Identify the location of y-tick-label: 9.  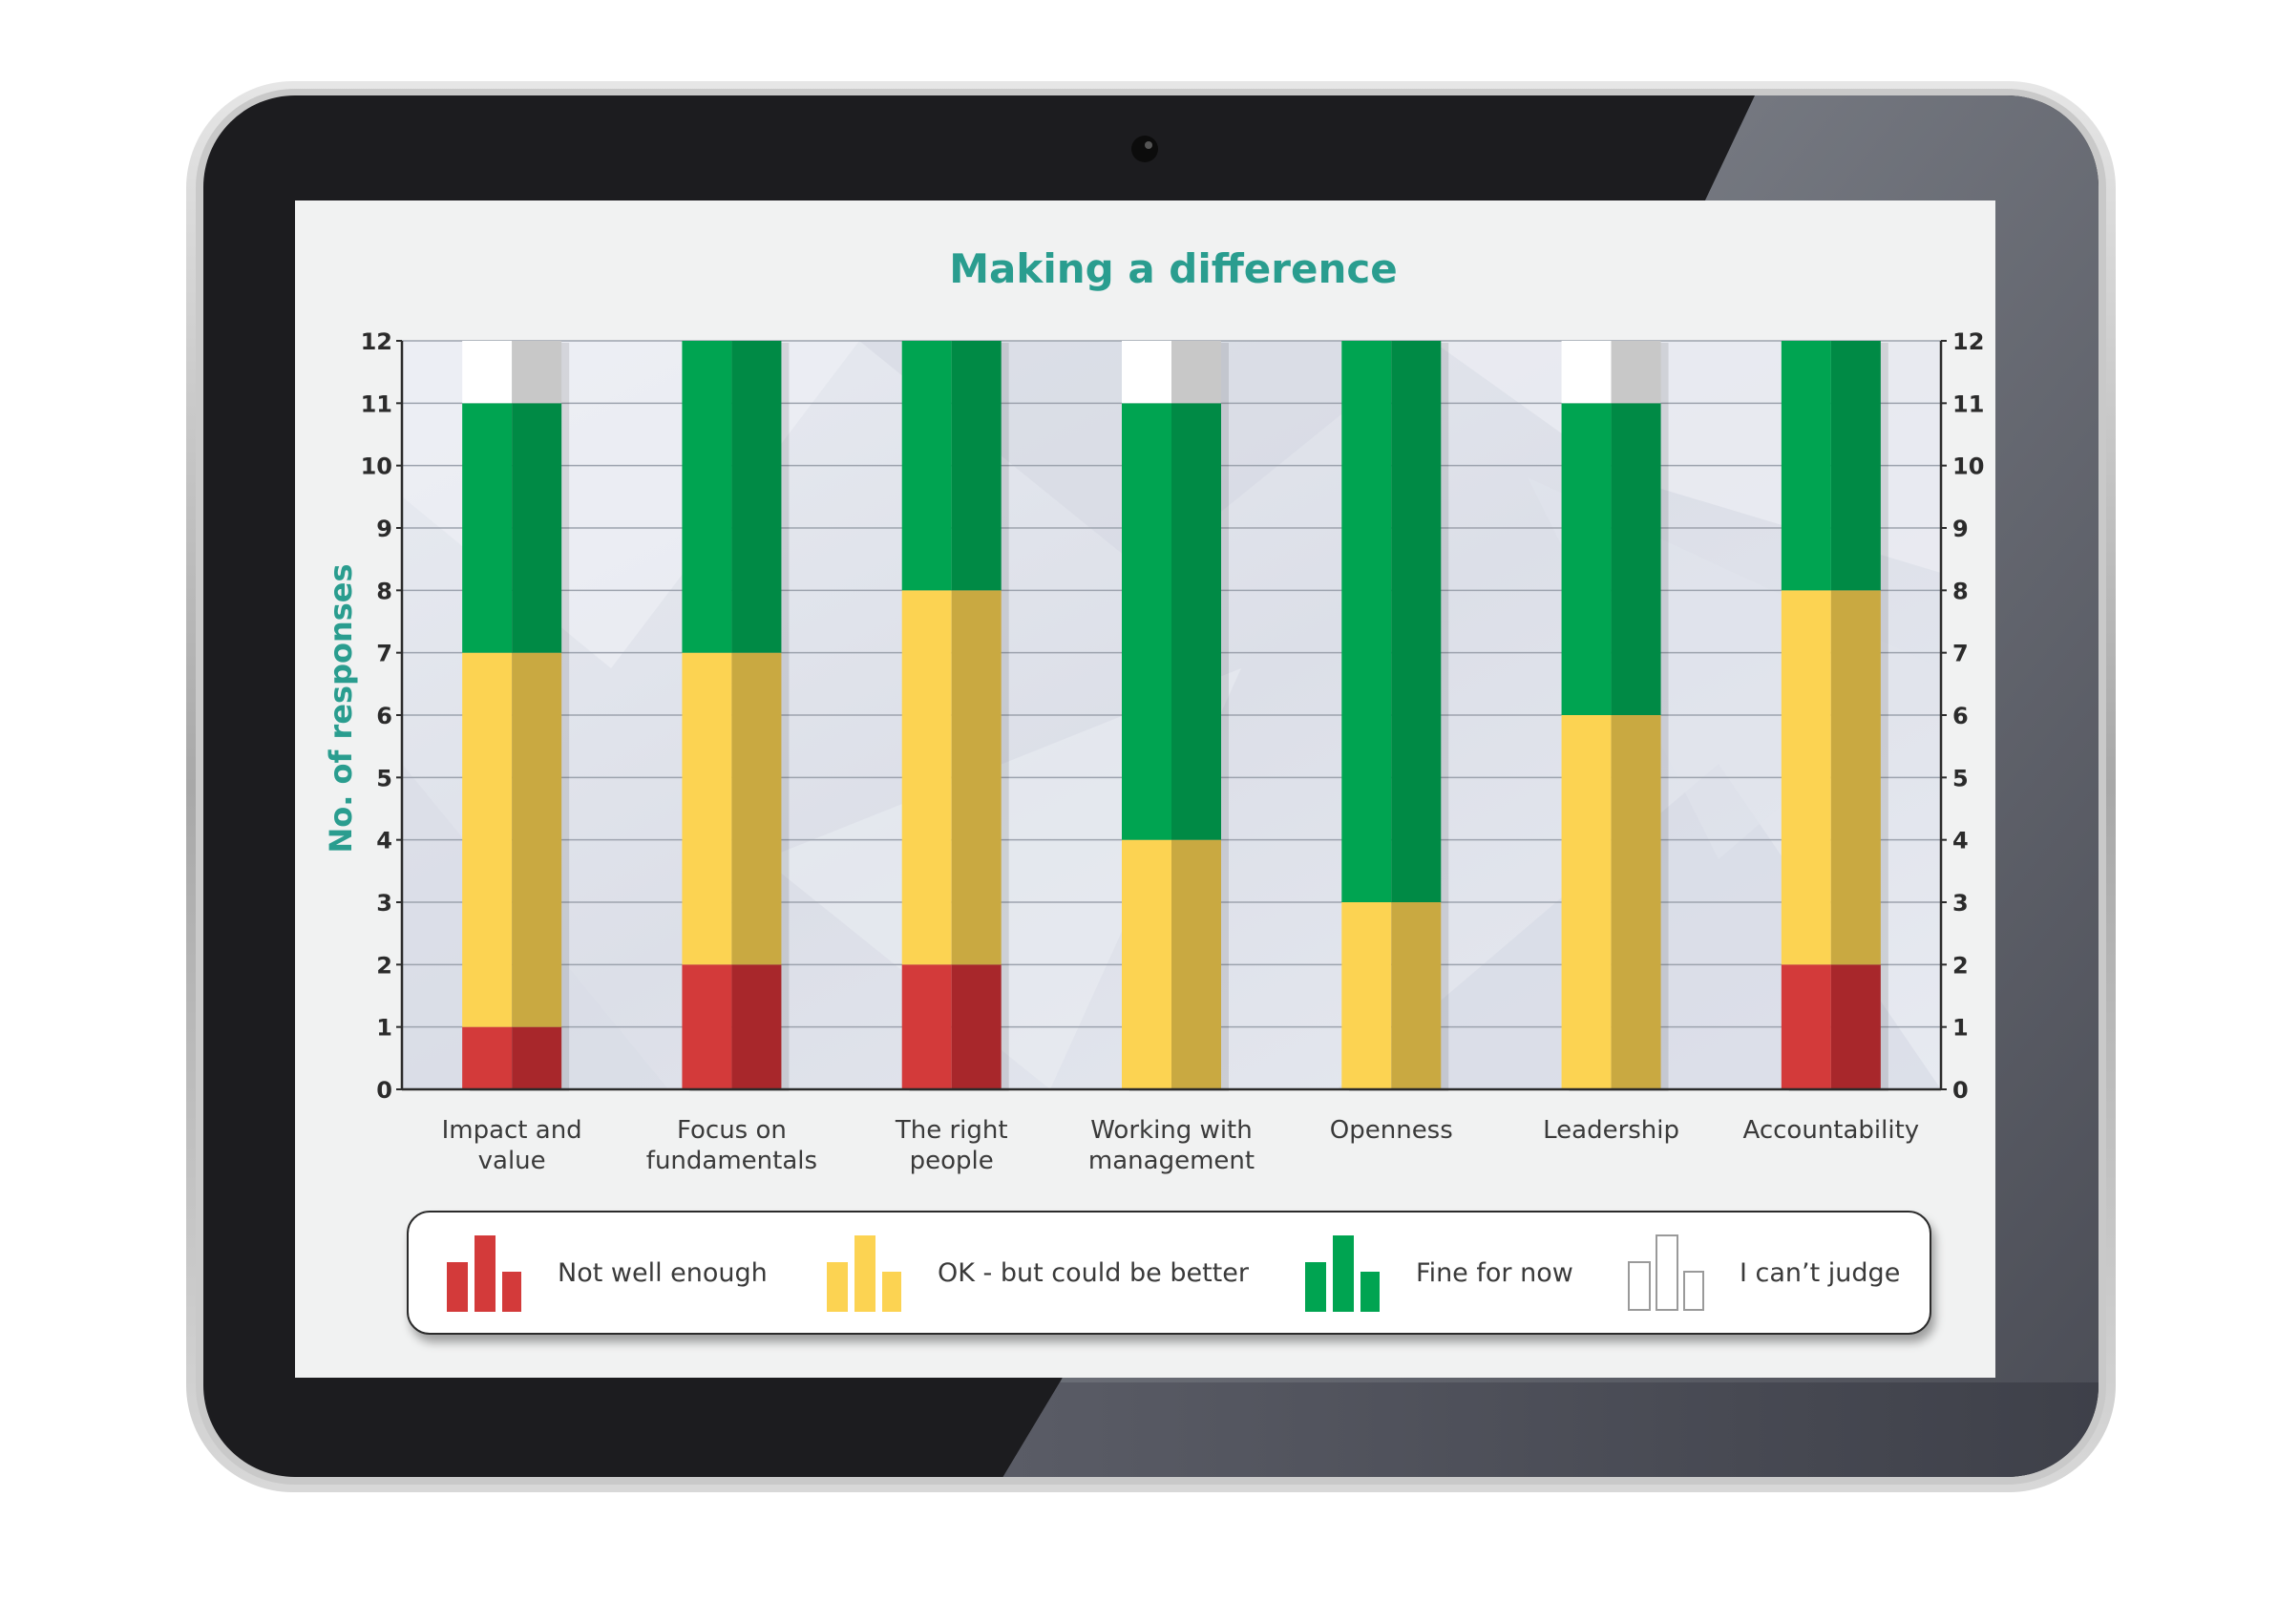
(384, 529).